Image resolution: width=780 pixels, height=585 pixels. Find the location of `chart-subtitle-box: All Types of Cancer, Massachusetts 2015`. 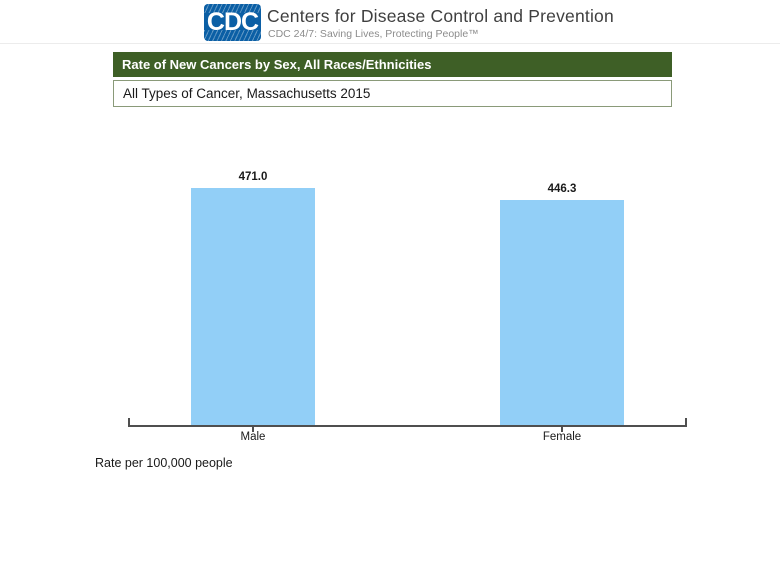

chart-subtitle-box: All Types of Cancer, Massachusetts 2015 is located at coordinates (392, 93).